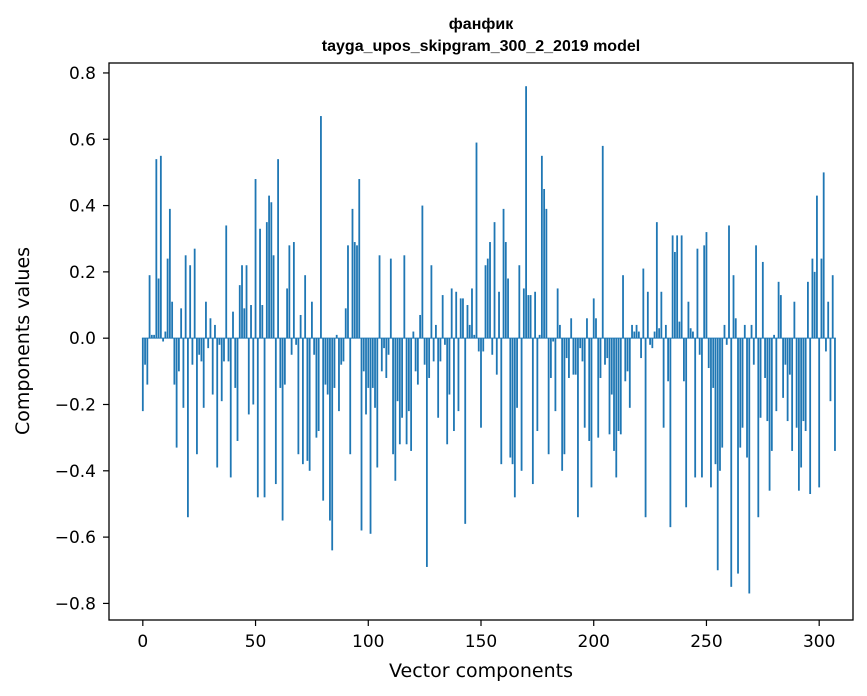 The width and height of the screenshot is (867, 696). What do you see at coordinates (256, 642) in the screenshot?
I see `x-tick-label: 50` at bounding box center [256, 642].